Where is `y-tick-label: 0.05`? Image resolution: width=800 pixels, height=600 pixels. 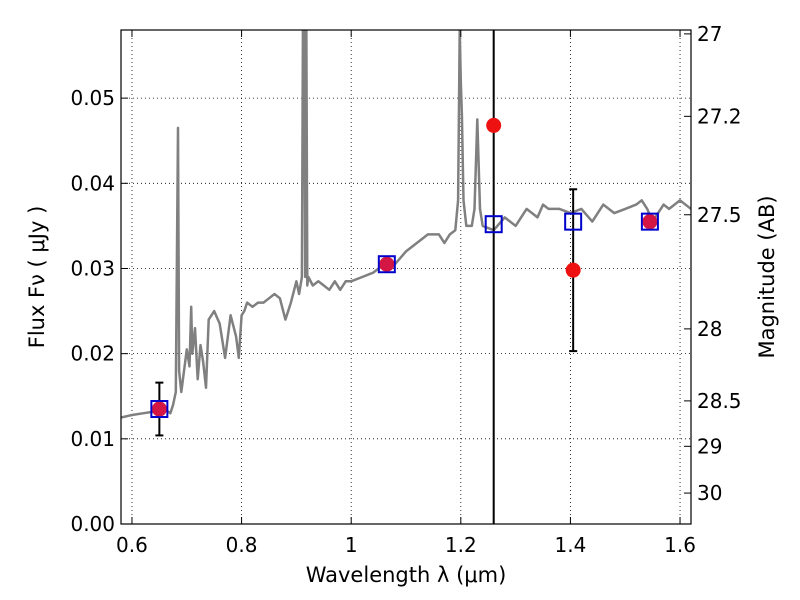 y-tick-label: 0.05 is located at coordinates (92, 98).